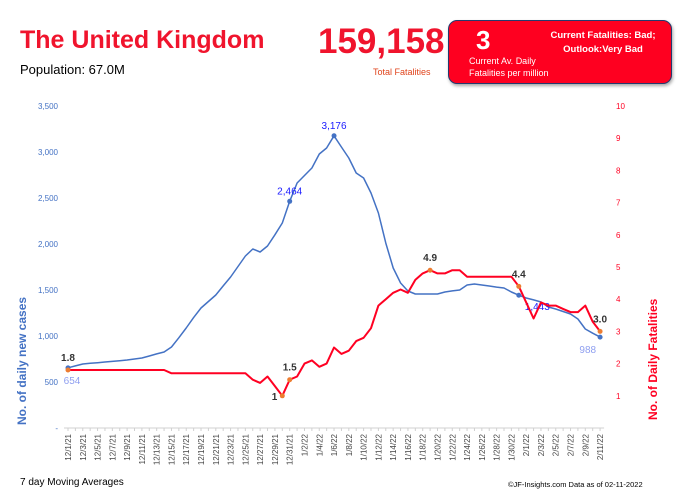 The height and width of the screenshot is (496, 684). I want to click on y-left-tick-label: 1,000, so click(48, 336).